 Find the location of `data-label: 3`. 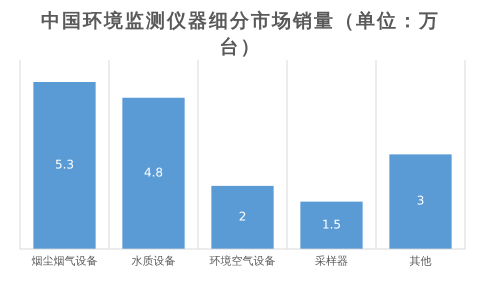

data-label: 3 is located at coordinates (420, 201).